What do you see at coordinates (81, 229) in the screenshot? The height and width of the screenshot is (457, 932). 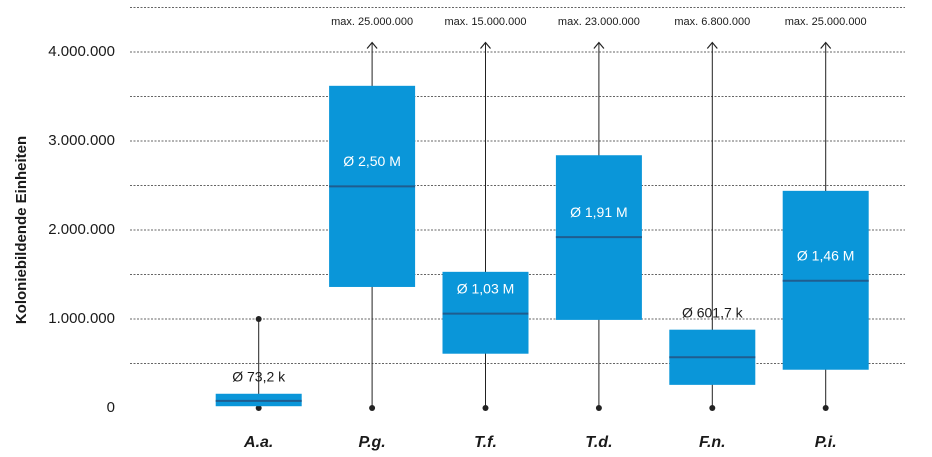 I see `y-tick-label: 2.000.000` at bounding box center [81, 229].